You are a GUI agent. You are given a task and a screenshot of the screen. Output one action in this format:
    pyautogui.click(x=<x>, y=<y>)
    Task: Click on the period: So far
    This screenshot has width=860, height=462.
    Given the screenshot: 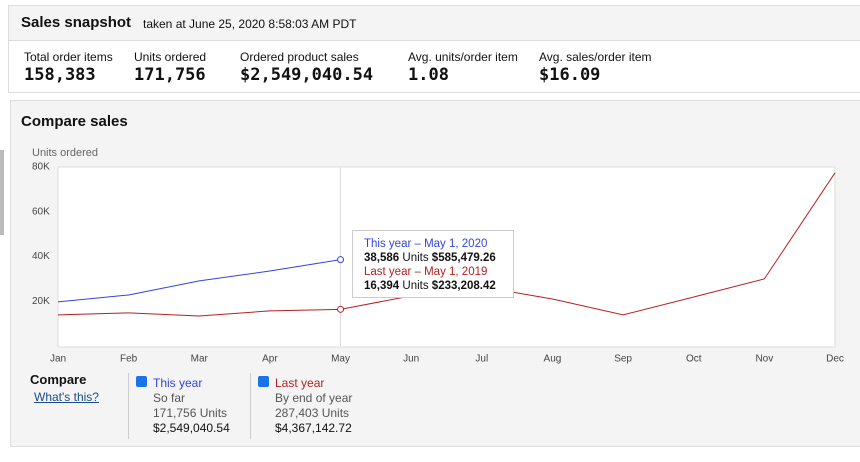 What is the action you would take?
    pyautogui.click(x=169, y=398)
    